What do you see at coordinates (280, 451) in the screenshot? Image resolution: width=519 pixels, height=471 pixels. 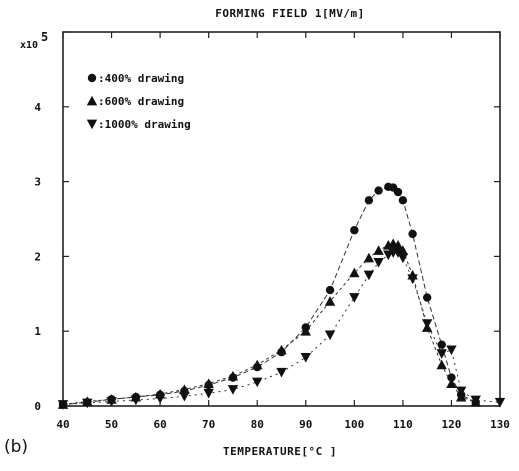 I see `x-axis-title: TEMPERATURE[°C ]` at bounding box center [280, 451].